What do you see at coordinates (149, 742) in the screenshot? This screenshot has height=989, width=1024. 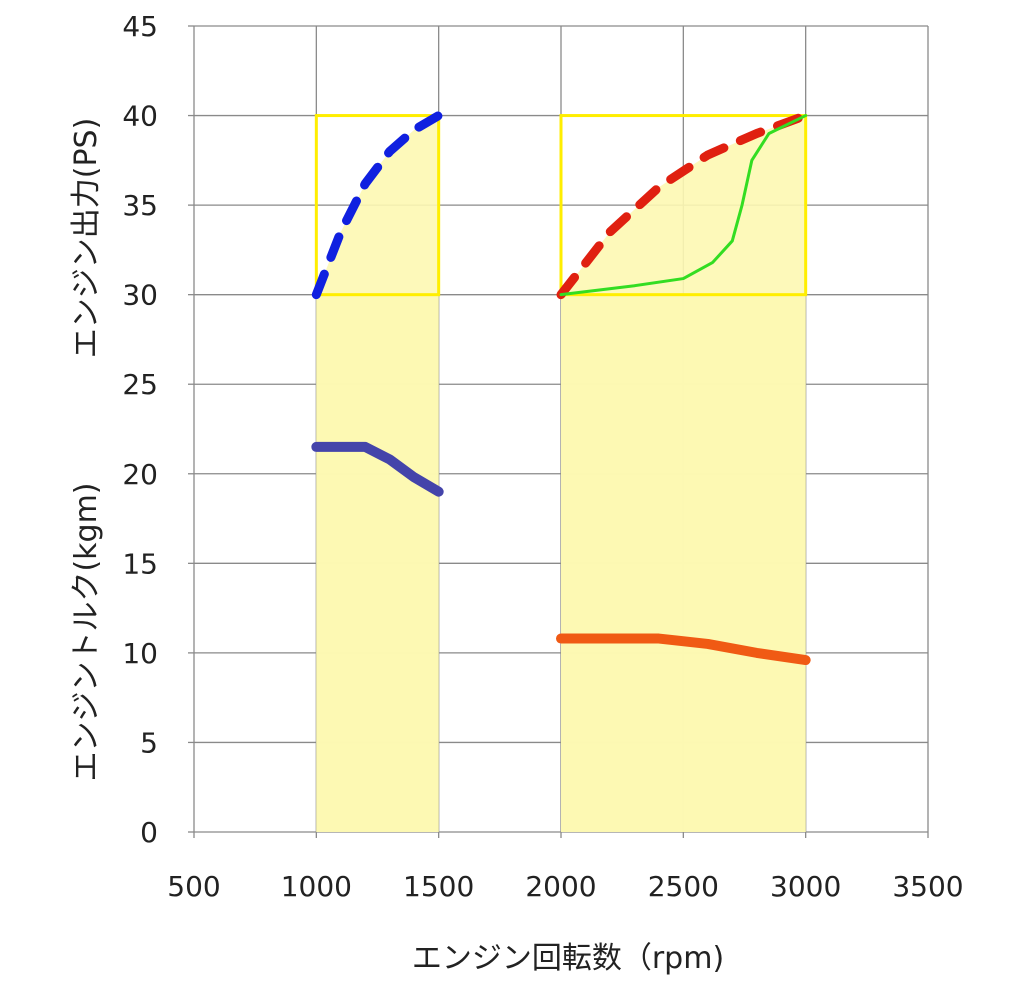 I see `y-tick-label-5: 5` at bounding box center [149, 742].